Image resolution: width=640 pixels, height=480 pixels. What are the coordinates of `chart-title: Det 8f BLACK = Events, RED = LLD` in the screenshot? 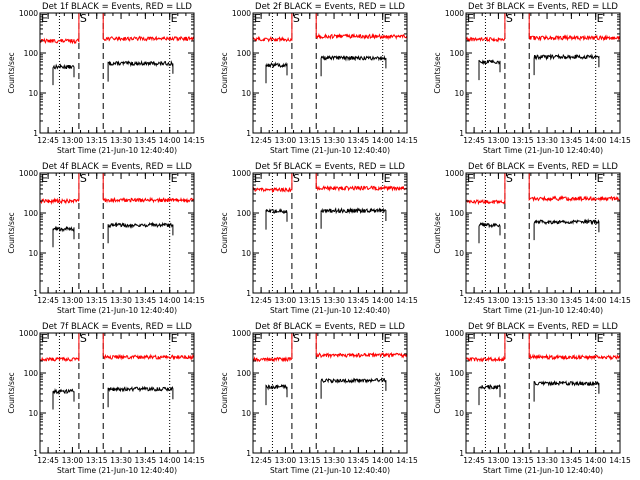 It's located at (330, 327).